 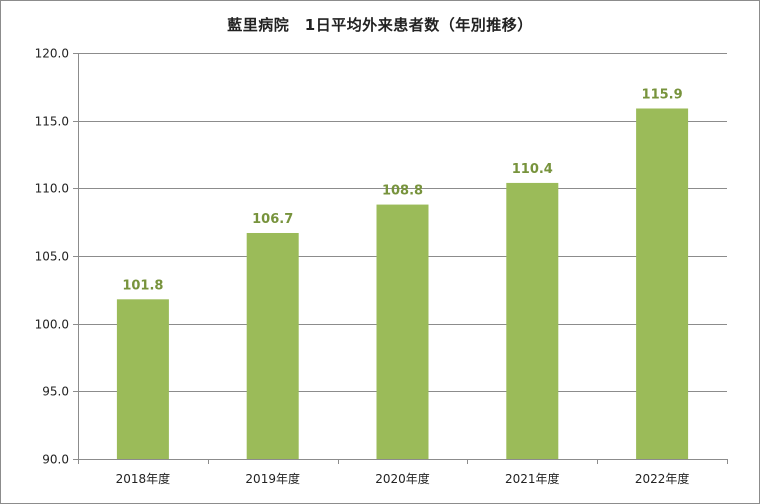 I want to click on chart-title: 藍里病院 1日平均外来患者数（年別推移）, so click(x=380, y=25).